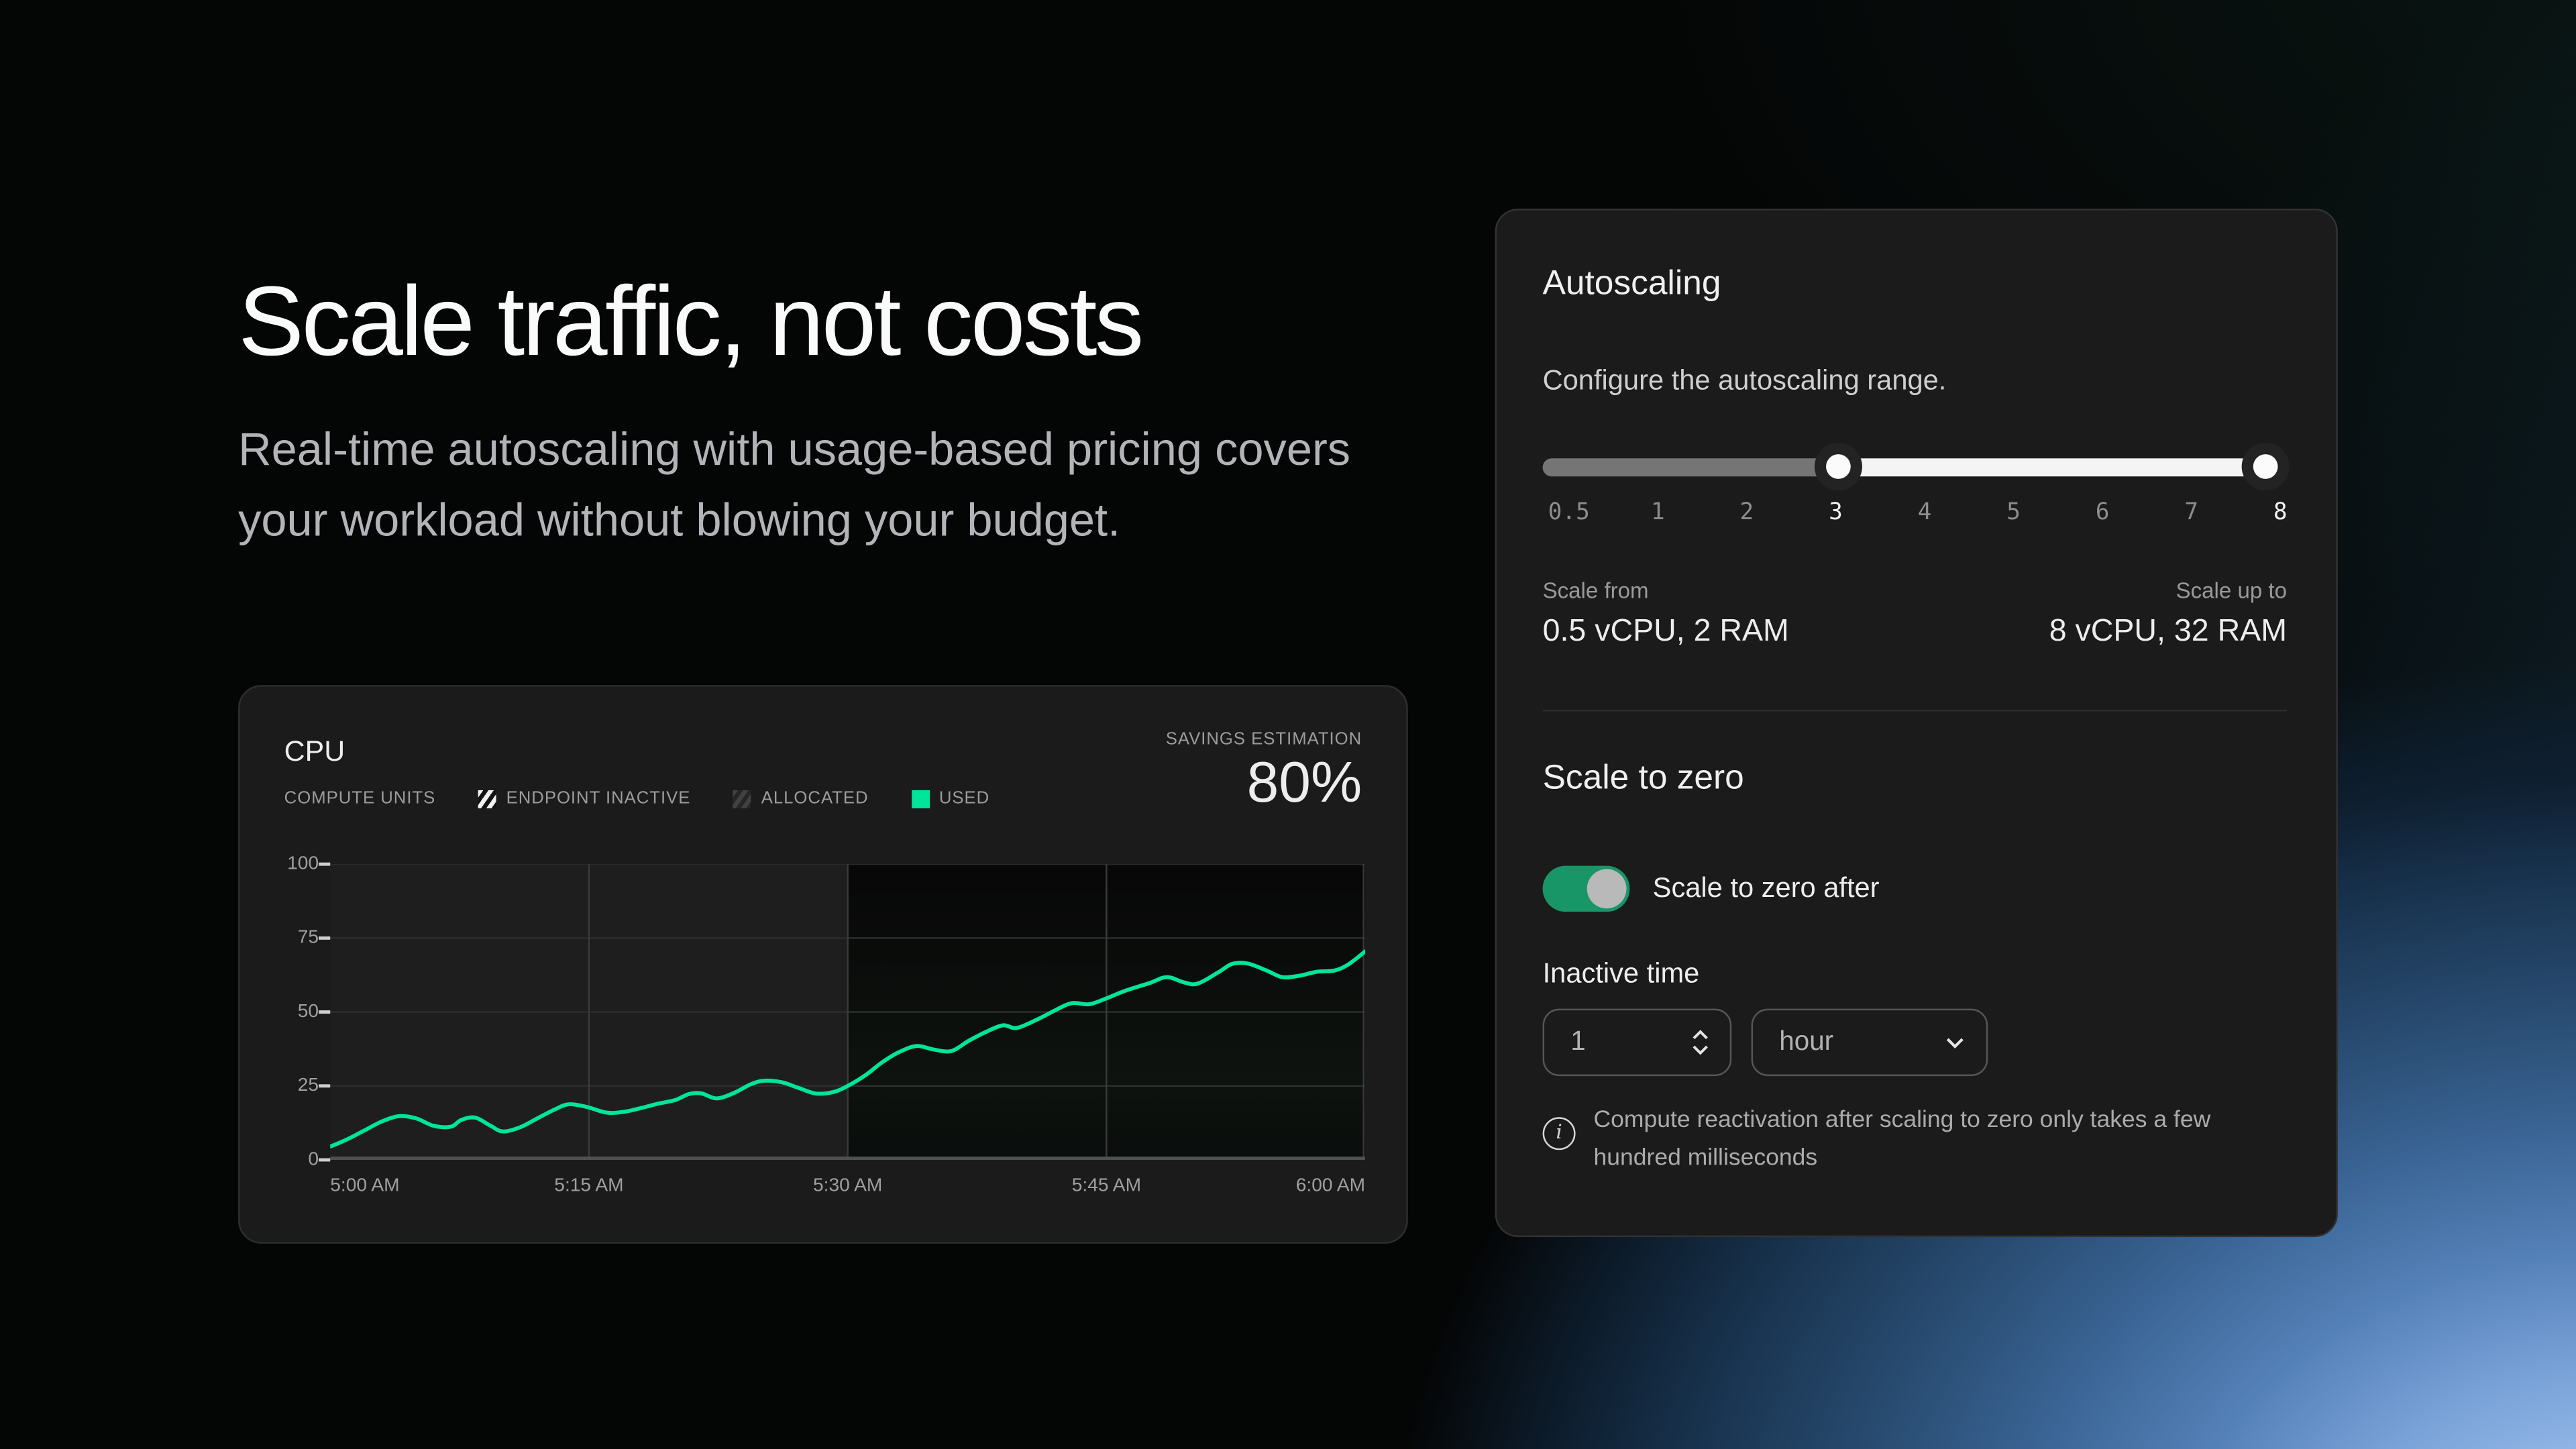 Image resolution: width=2576 pixels, height=1449 pixels. I want to click on scale-to-zero-toggle, so click(1586, 888).